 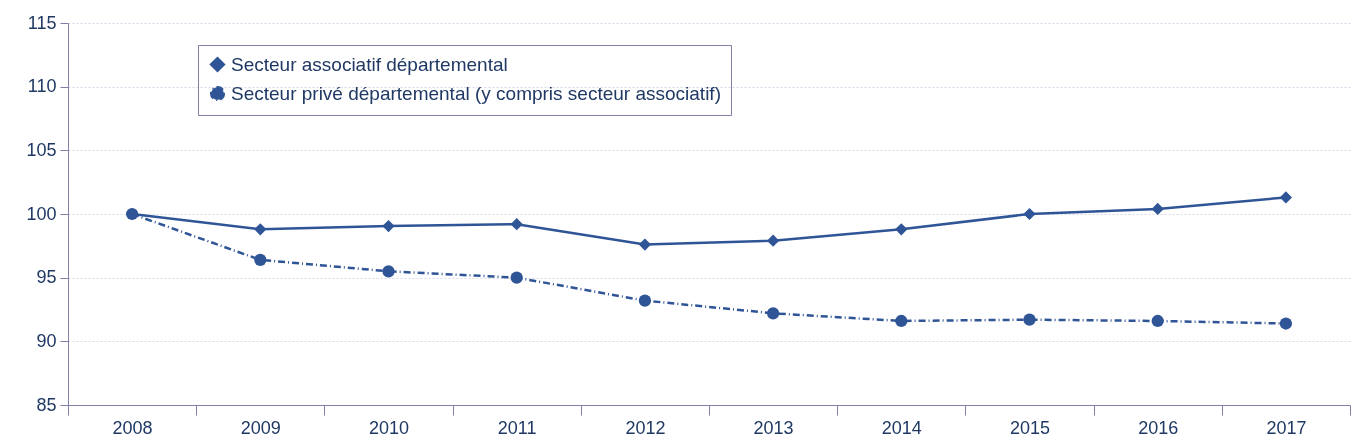 What do you see at coordinates (46, 340) in the screenshot?
I see `y-tick-label: 90` at bounding box center [46, 340].